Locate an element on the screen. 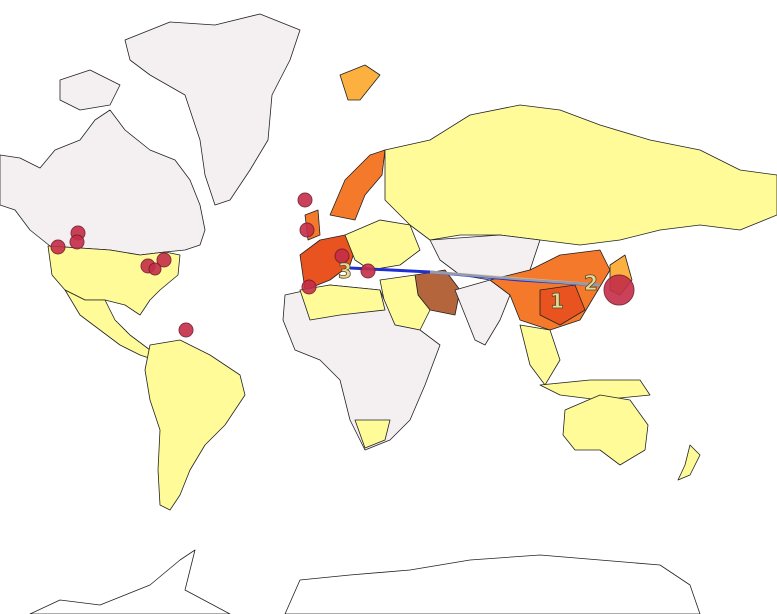 The height and width of the screenshot is (614, 777). route-label: 2 is located at coordinates (591, 283).